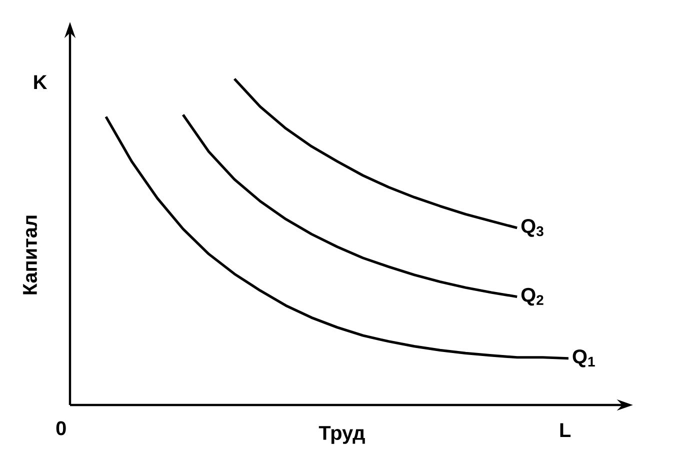  I want to click on text: L, so click(565, 430).